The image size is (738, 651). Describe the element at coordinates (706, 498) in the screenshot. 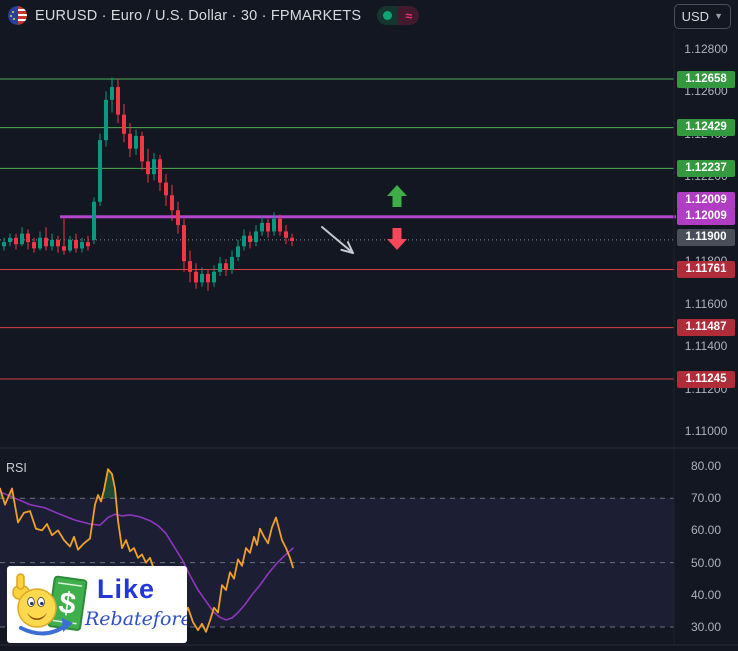

I see `rsi-axis-tick: 70.00` at that location.